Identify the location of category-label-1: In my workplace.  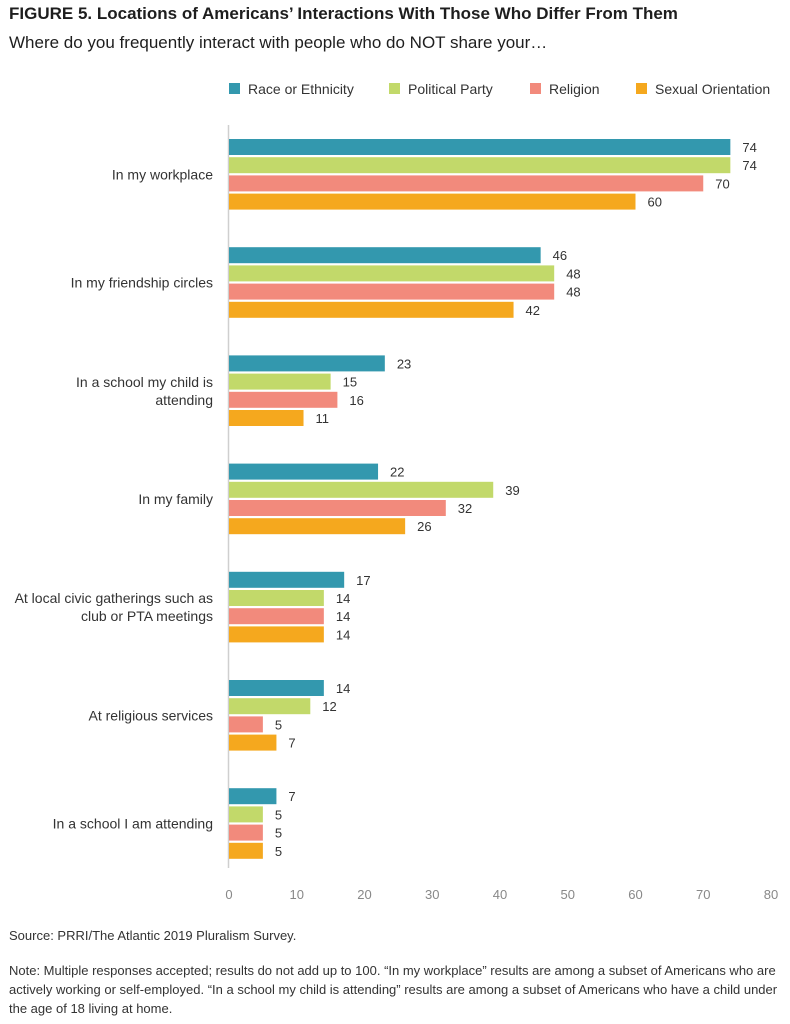
(162, 174).